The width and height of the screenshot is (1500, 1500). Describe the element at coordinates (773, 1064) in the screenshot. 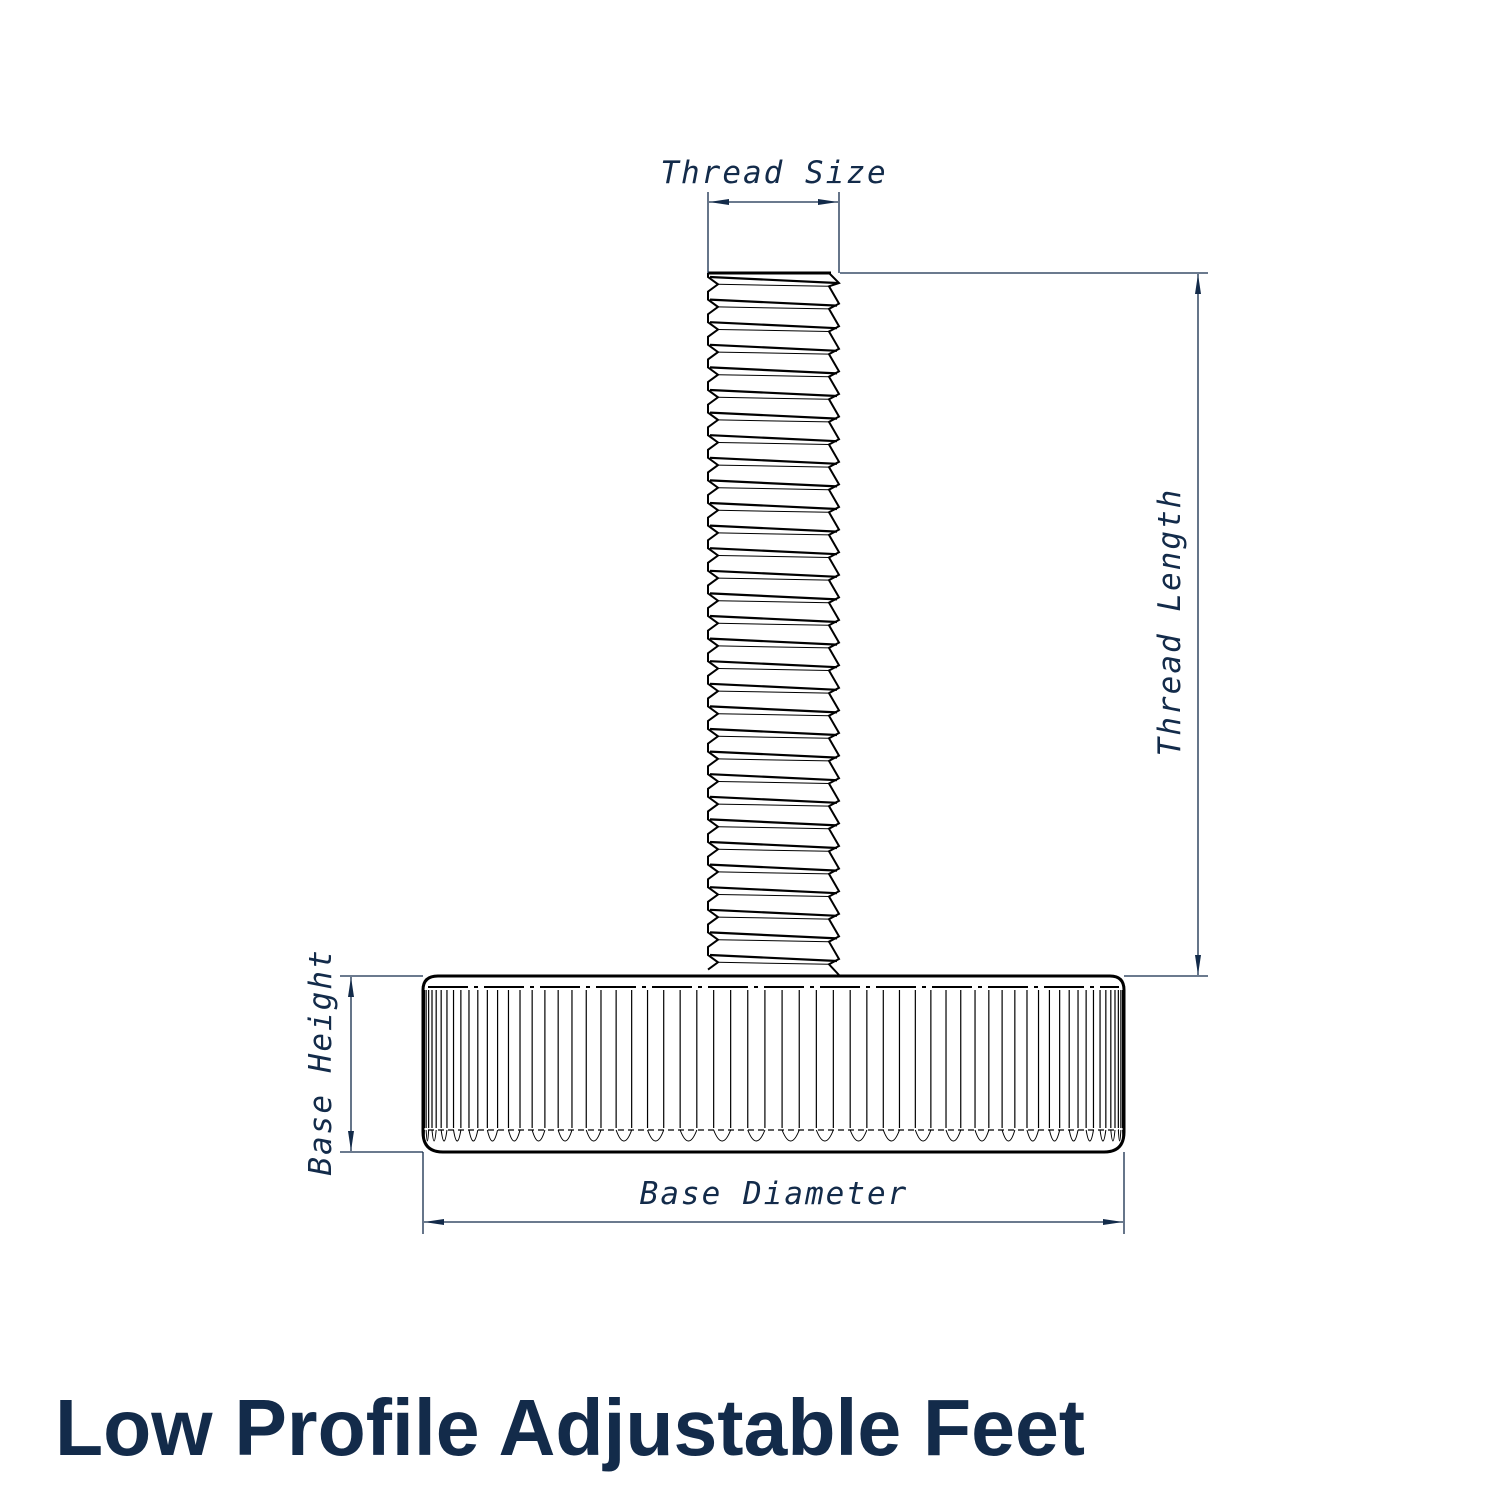

I see `knurled-base` at that location.